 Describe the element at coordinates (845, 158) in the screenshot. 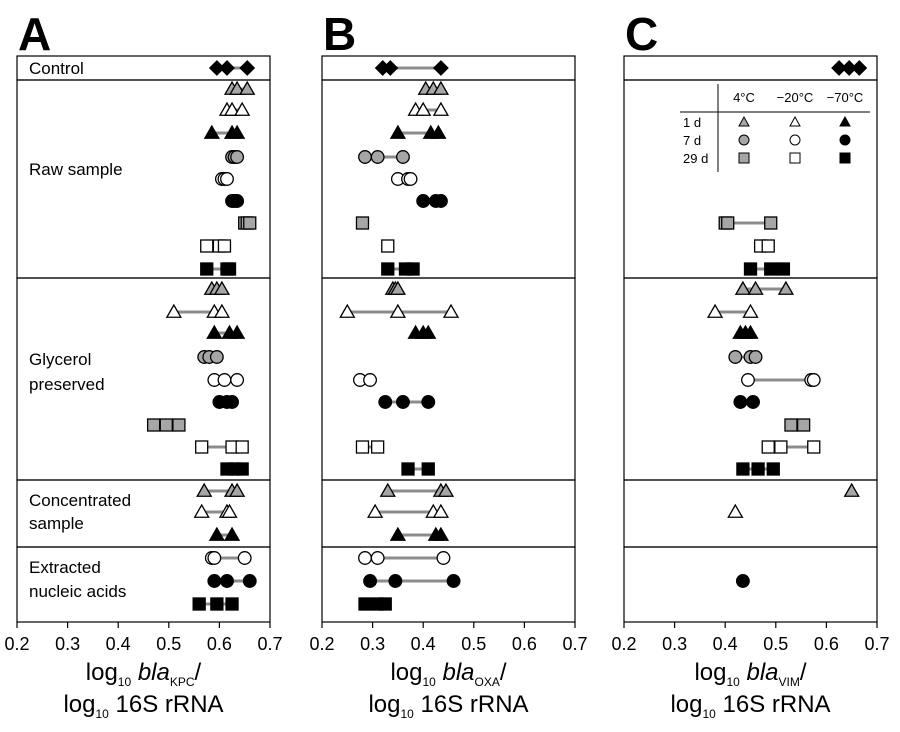

I see `legend-square-marker` at that location.